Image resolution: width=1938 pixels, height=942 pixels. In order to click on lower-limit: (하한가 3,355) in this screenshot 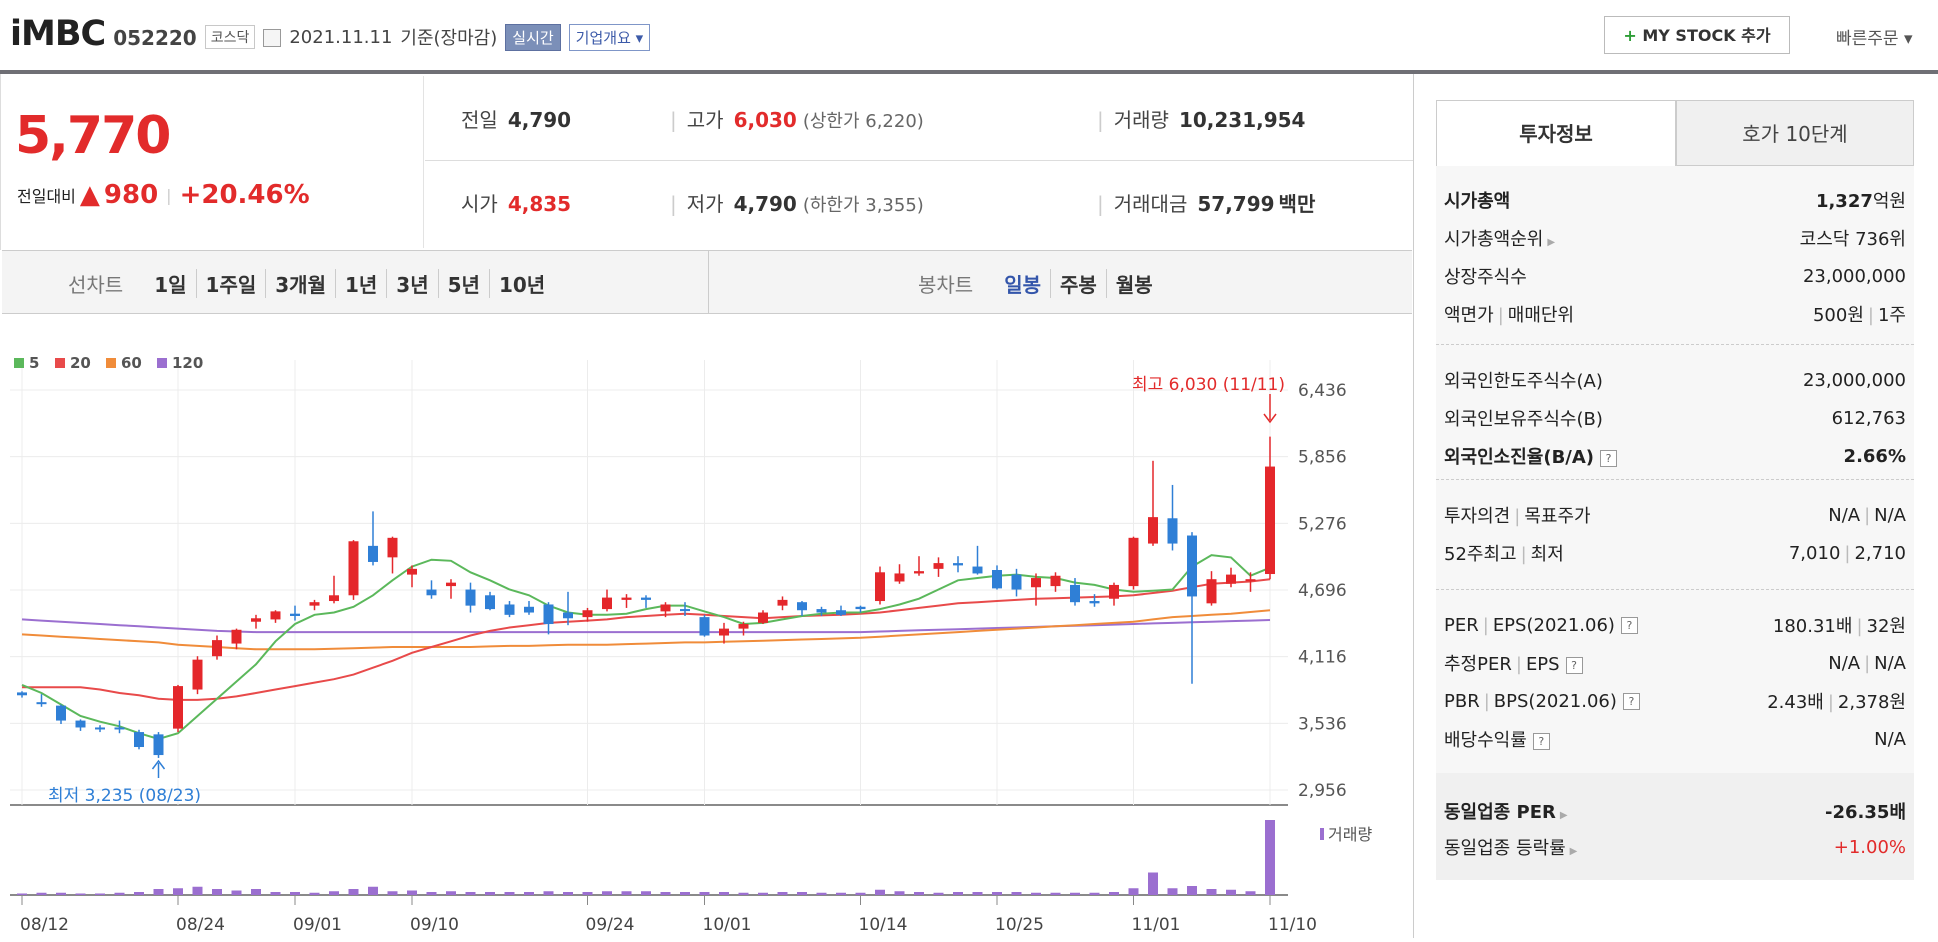, I will do `click(863, 205)`.